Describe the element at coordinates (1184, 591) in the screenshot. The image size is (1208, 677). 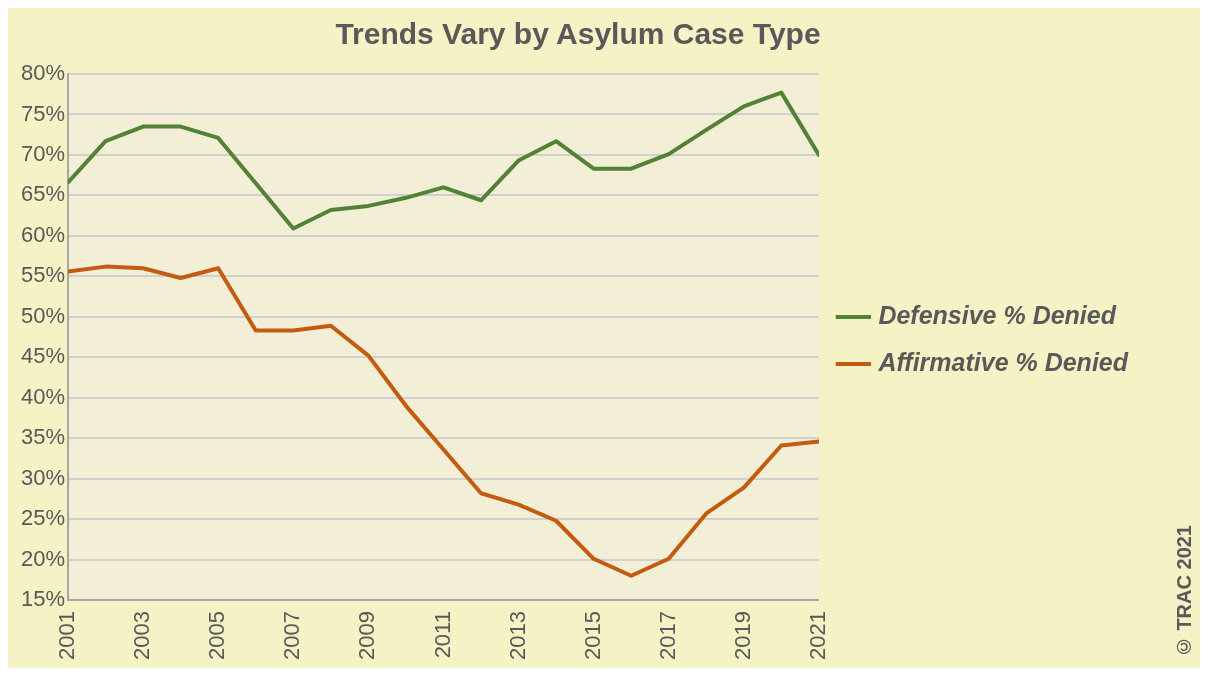
I see `text: © TRAC 2021` at that location.